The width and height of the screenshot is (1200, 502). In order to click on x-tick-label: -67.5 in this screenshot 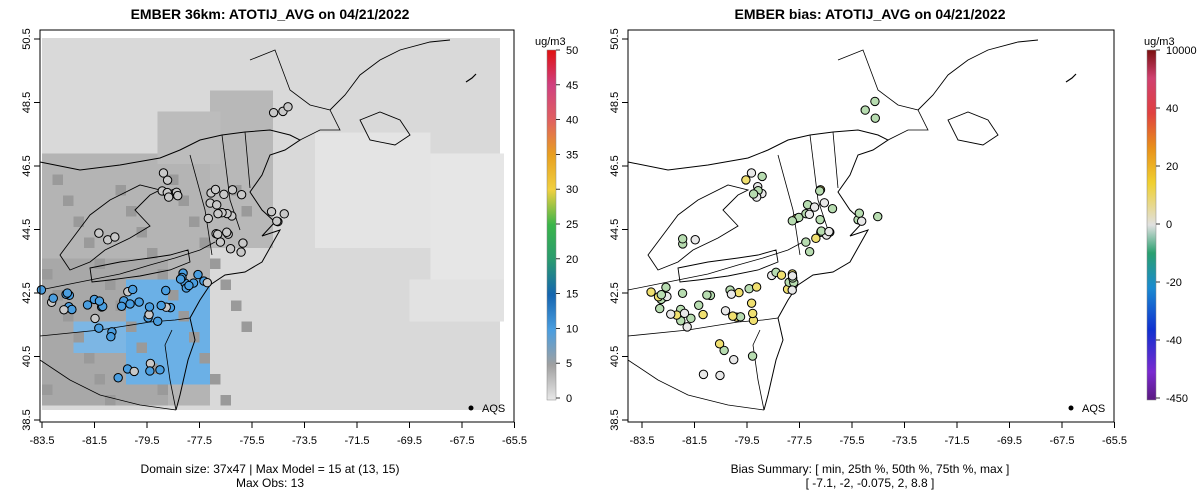, I will do `click(461, 441)`.